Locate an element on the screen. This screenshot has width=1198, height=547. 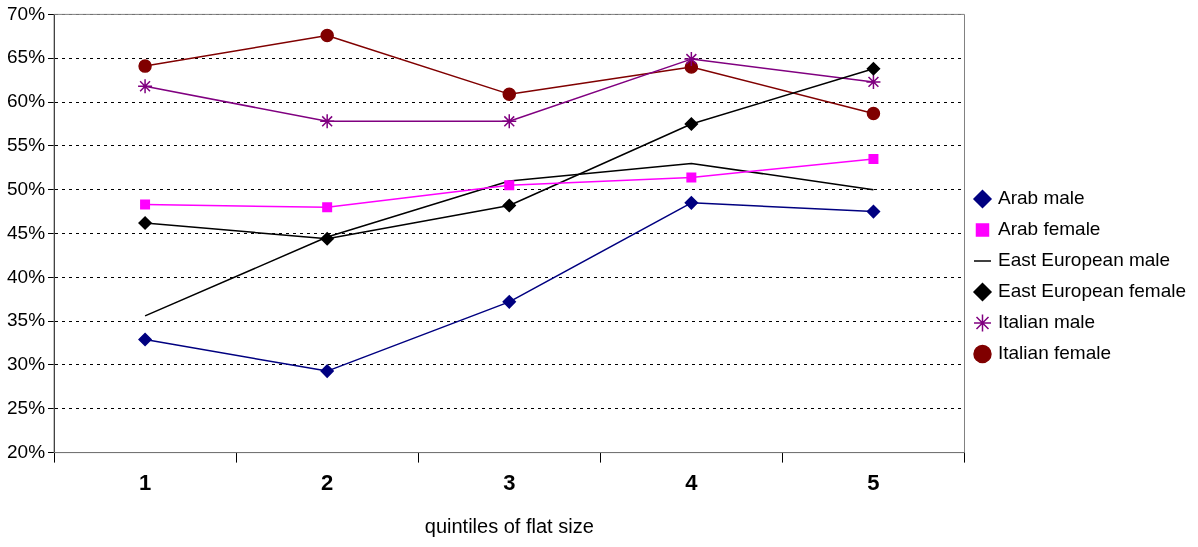
x-tick-label: 1 is located at coordinates (145, 482).